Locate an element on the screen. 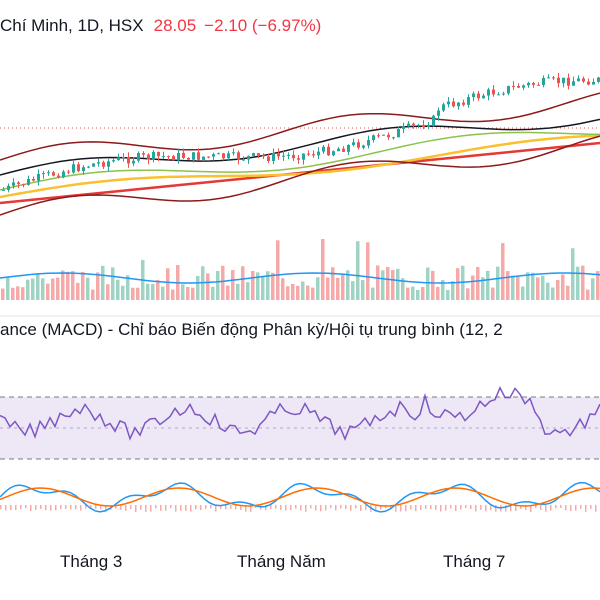 The height and width of the screenshot is (600, 600). ma-green-line is located at coordinates (300, 161).